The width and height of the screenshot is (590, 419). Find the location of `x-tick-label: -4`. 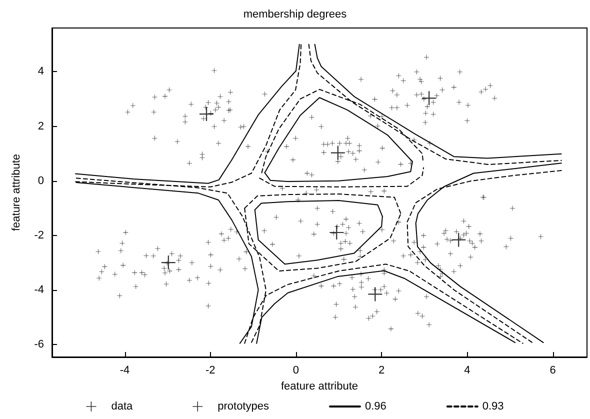

x-tick-label: -4 is located at coordinates (125, 370).